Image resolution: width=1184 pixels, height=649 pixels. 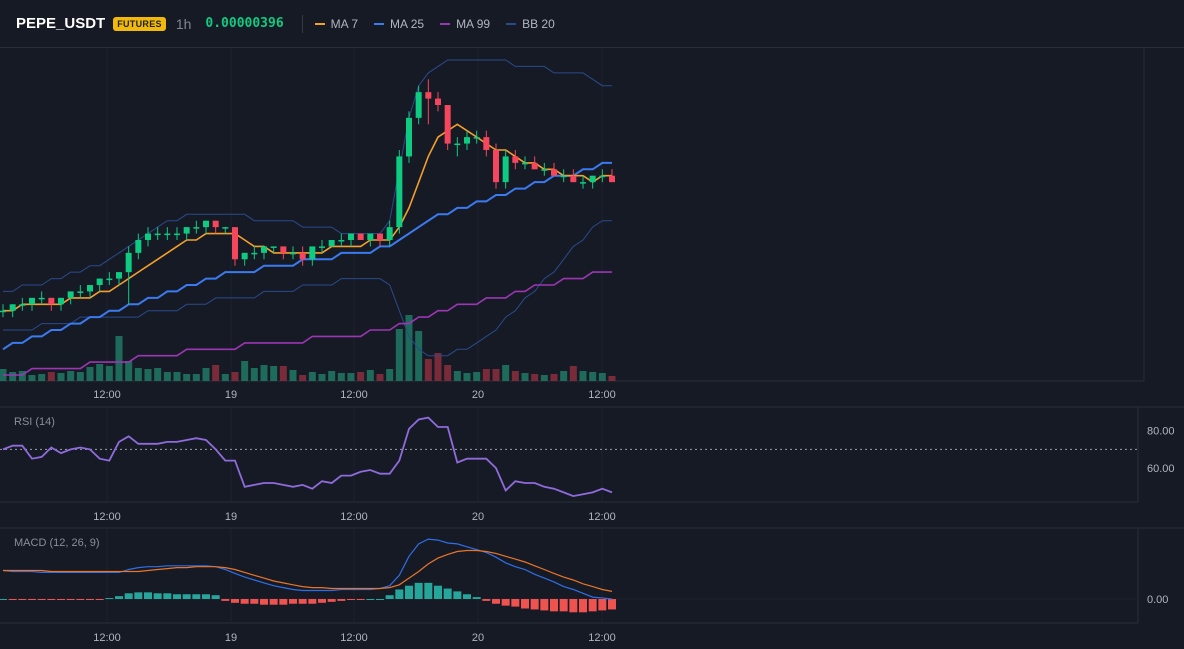 I want to click on time-tick-rsi: 12:00, so click(x=354, y=517).